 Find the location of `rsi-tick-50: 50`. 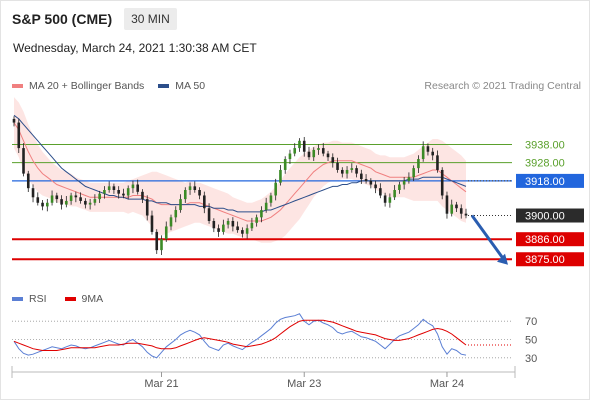

rsi-tick-50: 50 is located at coordinates (531, 341).